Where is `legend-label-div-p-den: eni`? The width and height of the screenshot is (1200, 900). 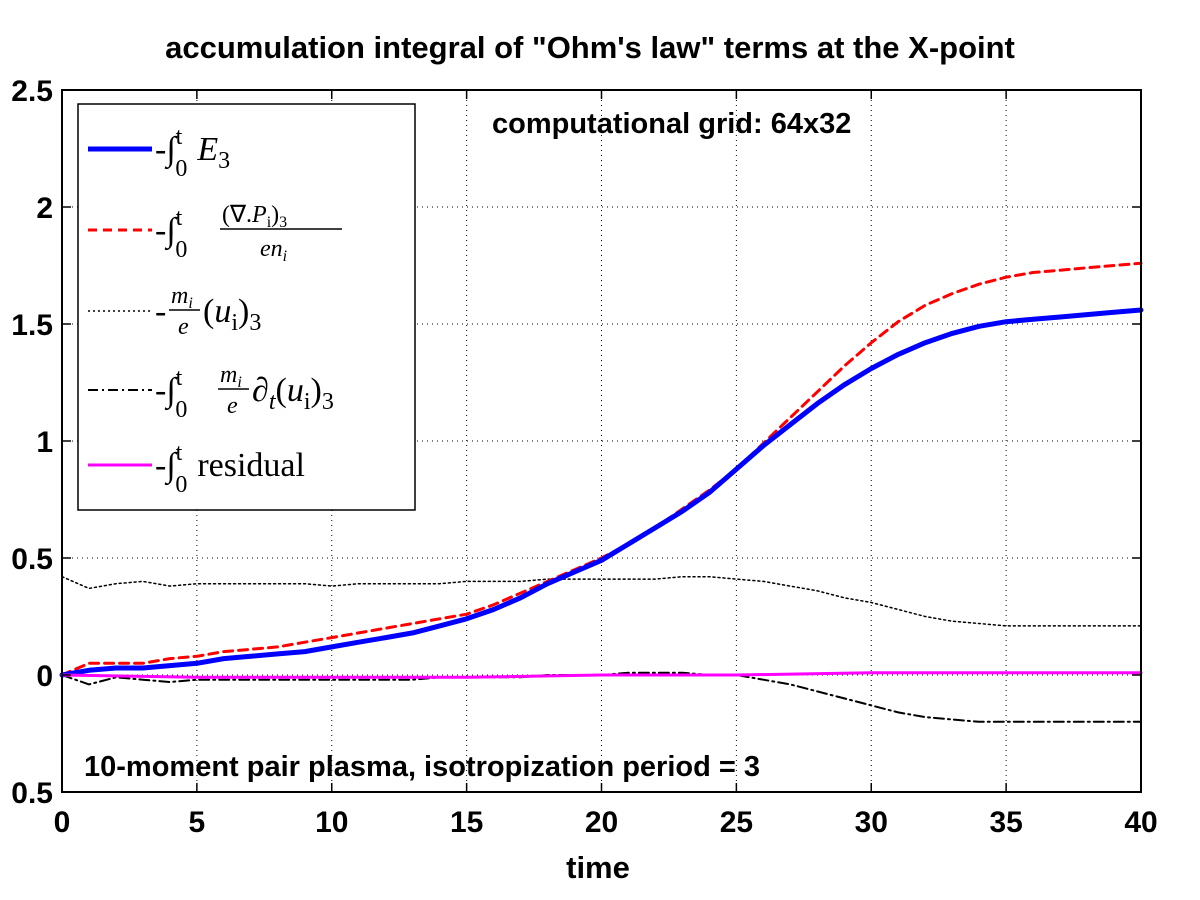
legend-label-div-p-den: eni is located at coordinates (273, 250).